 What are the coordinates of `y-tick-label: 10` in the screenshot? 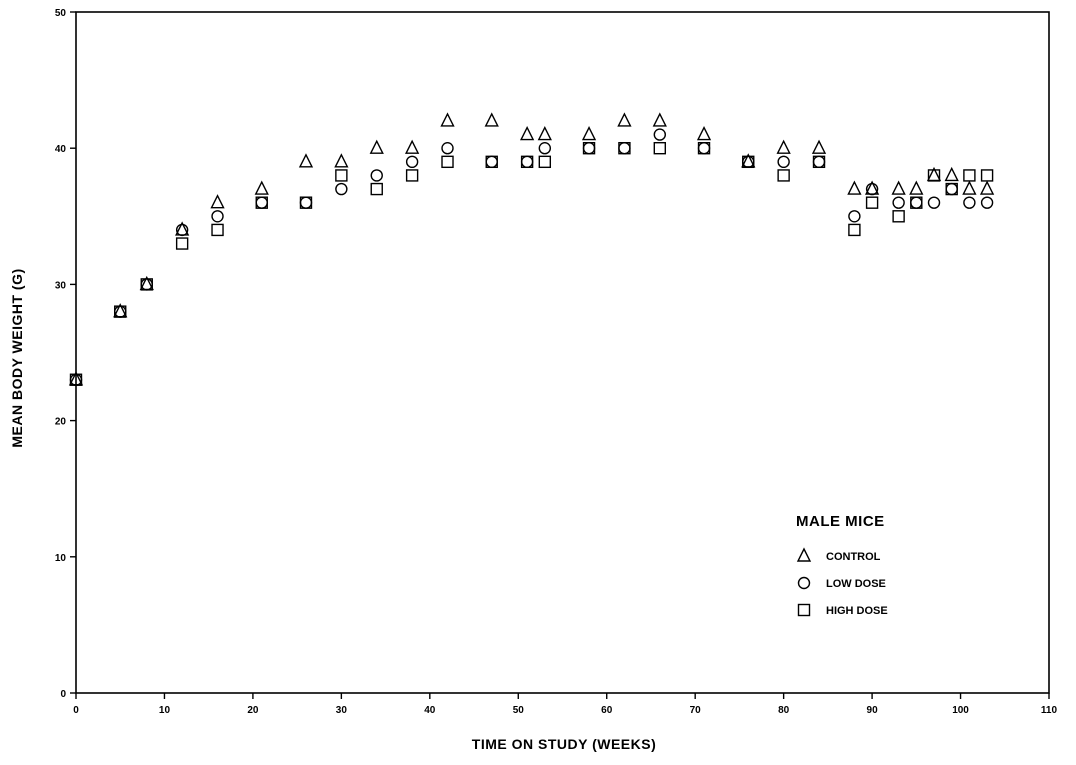 It's located at (61, 558).